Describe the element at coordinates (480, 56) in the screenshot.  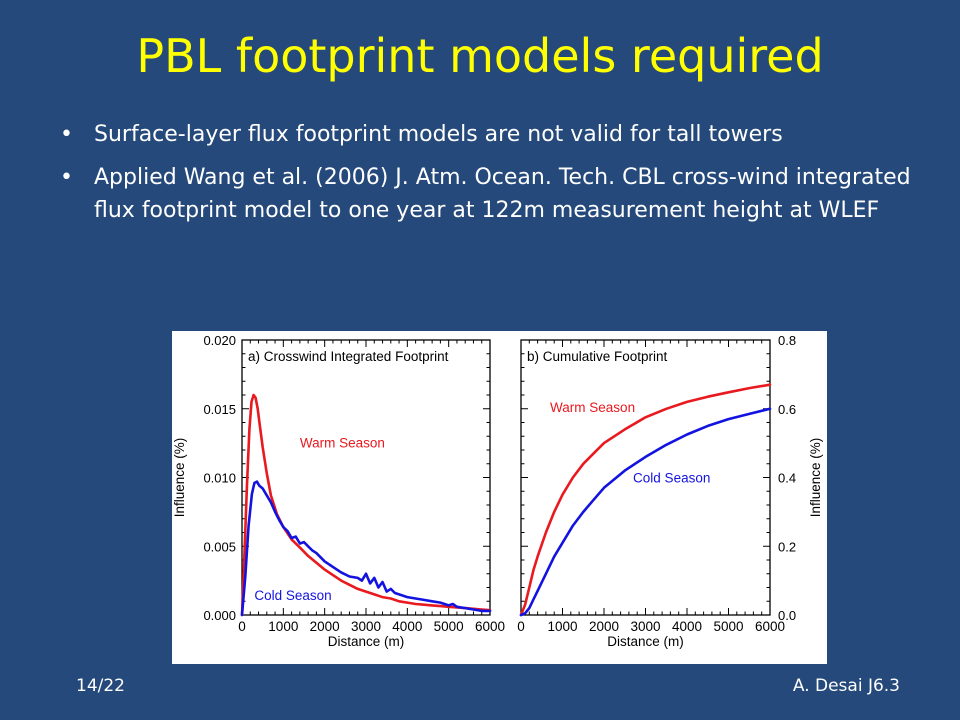
I see `slide-title: PBL footprint models required` at that location.